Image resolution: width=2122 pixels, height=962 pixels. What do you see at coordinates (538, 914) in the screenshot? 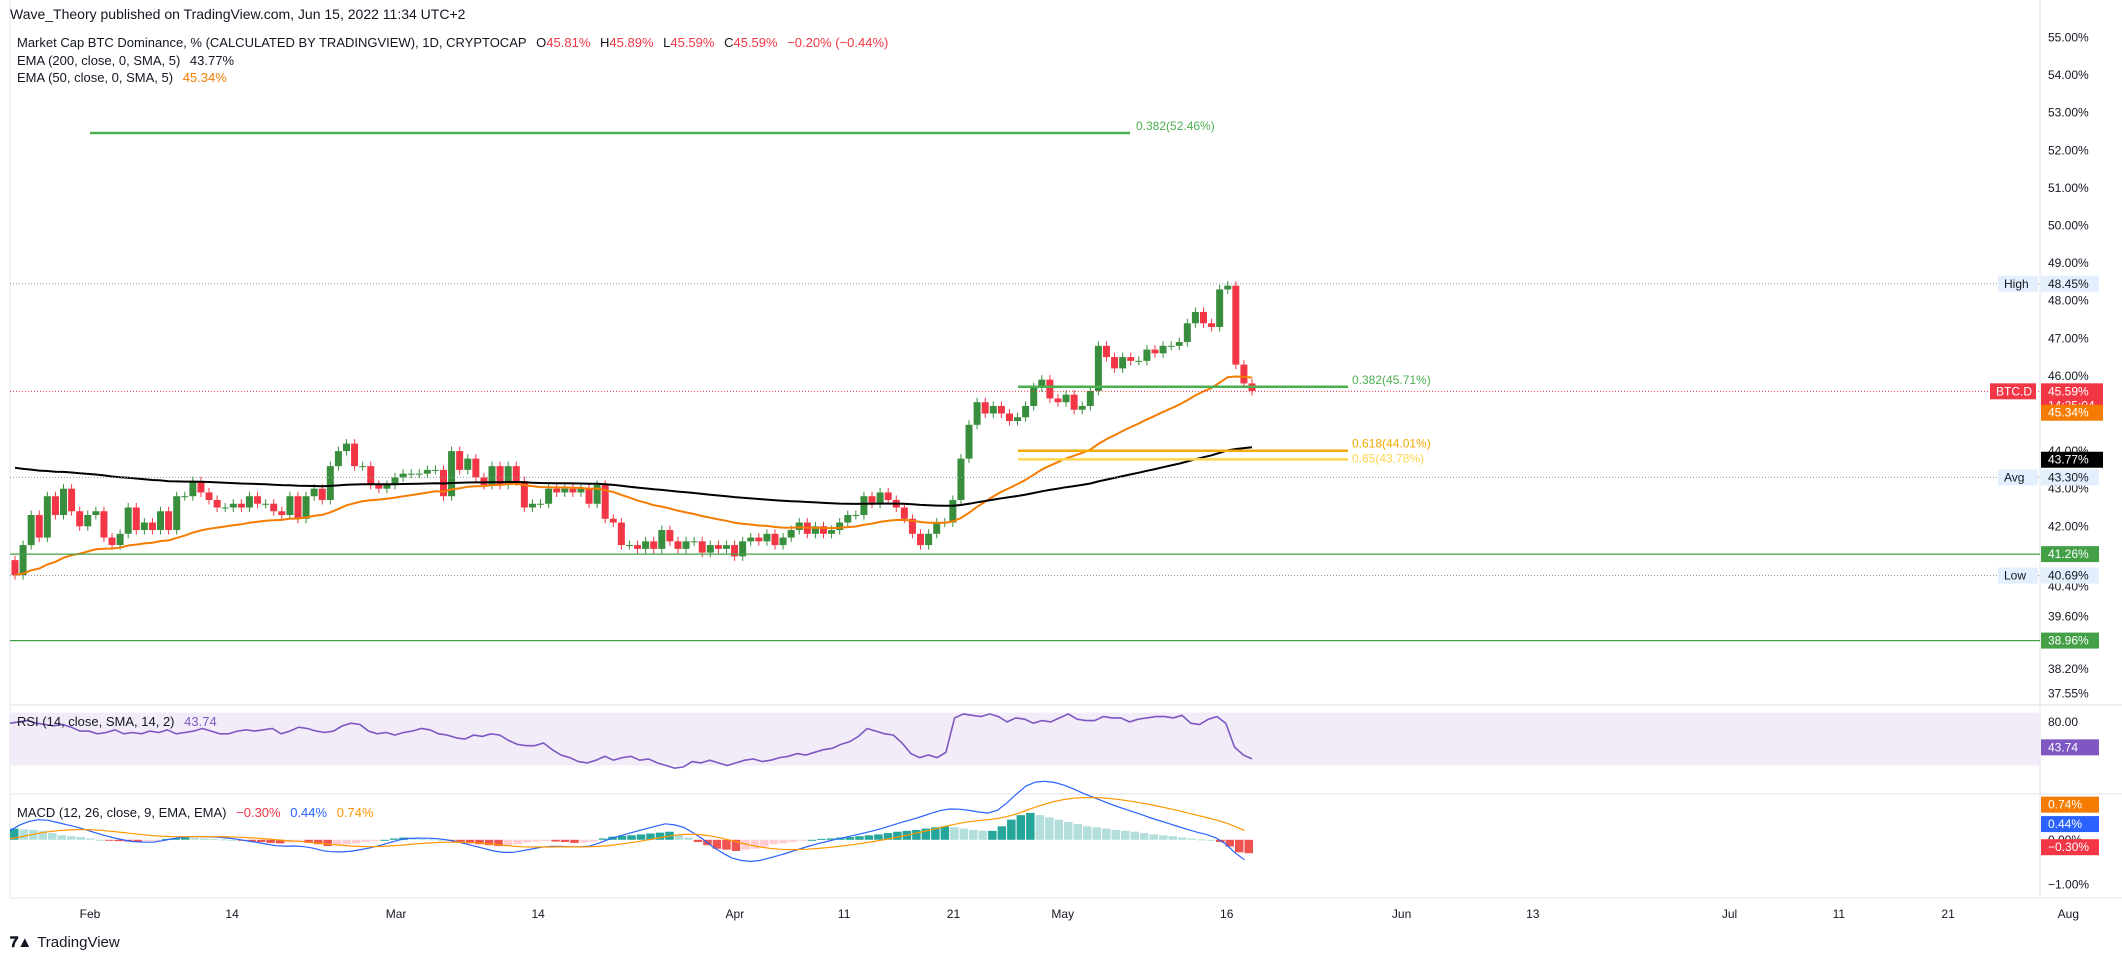
I see `x-tick-label: 14` at bounding box center [538, 914].